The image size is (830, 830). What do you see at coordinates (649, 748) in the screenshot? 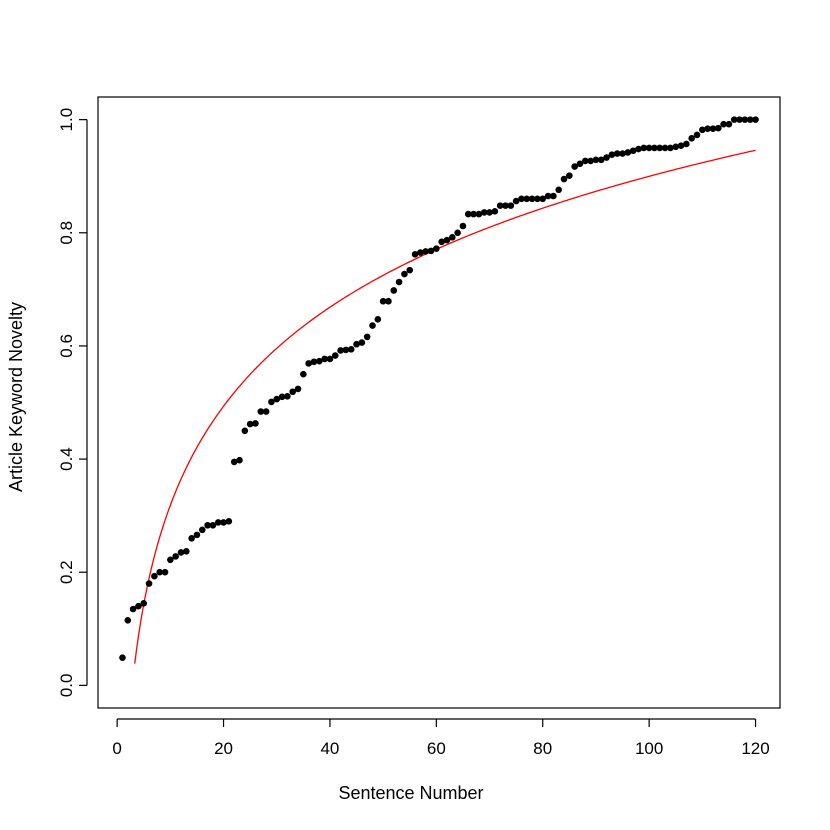
I see `x-tick-label: 100` at bounding box center [649, 748].